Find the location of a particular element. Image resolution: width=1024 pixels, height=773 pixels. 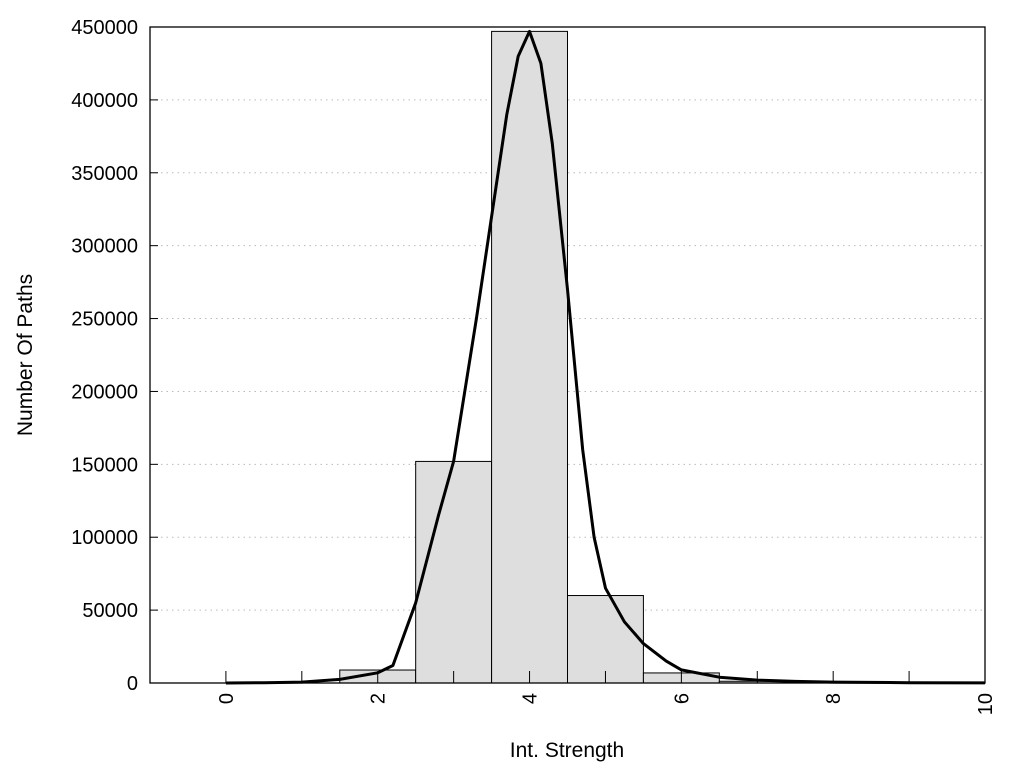

x-tick-label: 10 is located at coordinates (986, 704).